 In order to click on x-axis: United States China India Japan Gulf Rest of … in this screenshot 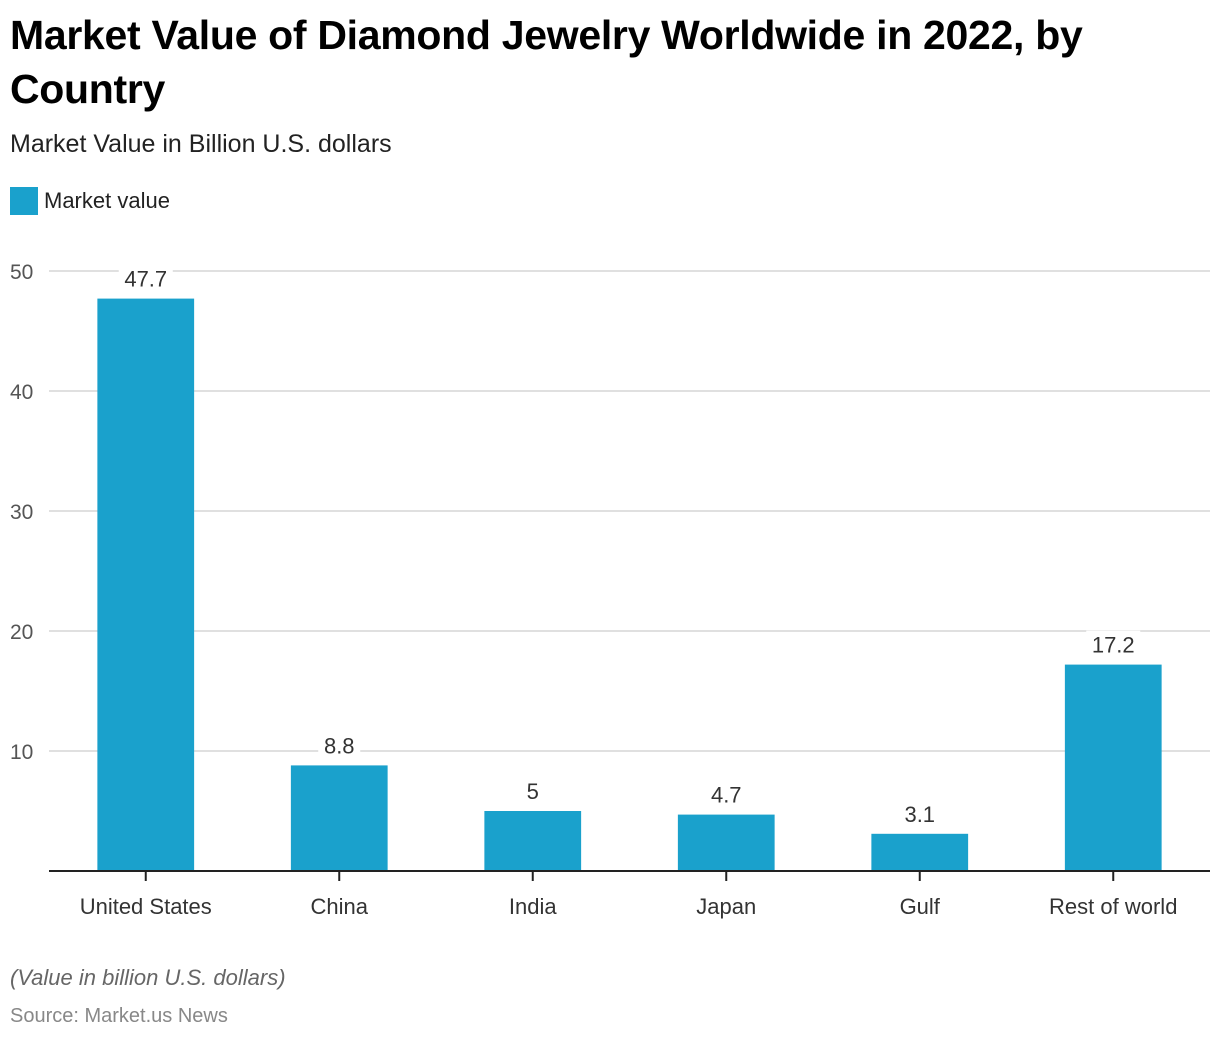, I will do `click(629, 894)`.